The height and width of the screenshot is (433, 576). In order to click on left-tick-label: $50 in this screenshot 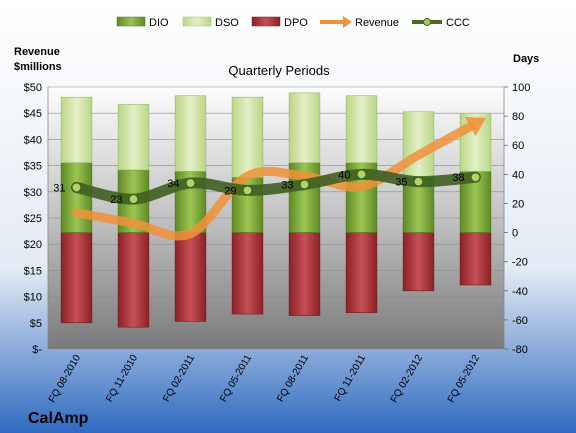, I will do `click(33, 88)`.